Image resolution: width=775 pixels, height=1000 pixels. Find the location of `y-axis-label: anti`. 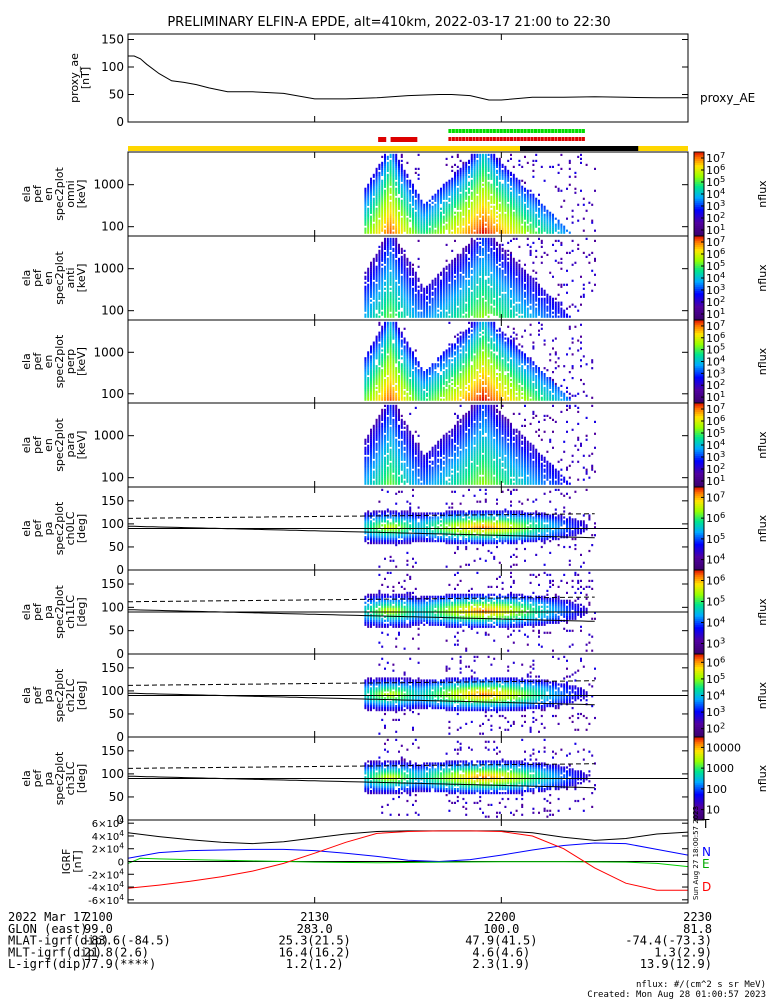

y-axis-label: anti is located at coordinates (70, 277).